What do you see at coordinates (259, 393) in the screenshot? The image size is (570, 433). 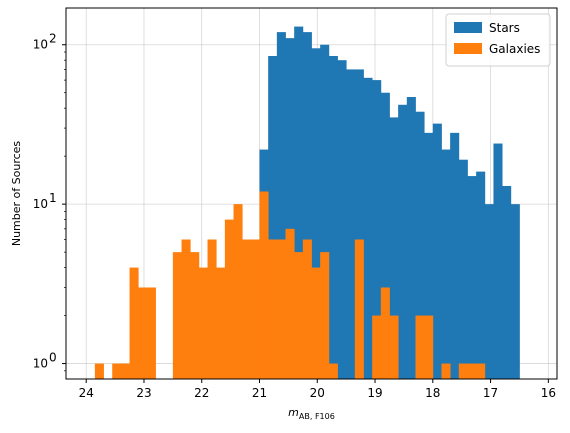 I see `x-tick-label: 21` at bounding box center [259, 393].